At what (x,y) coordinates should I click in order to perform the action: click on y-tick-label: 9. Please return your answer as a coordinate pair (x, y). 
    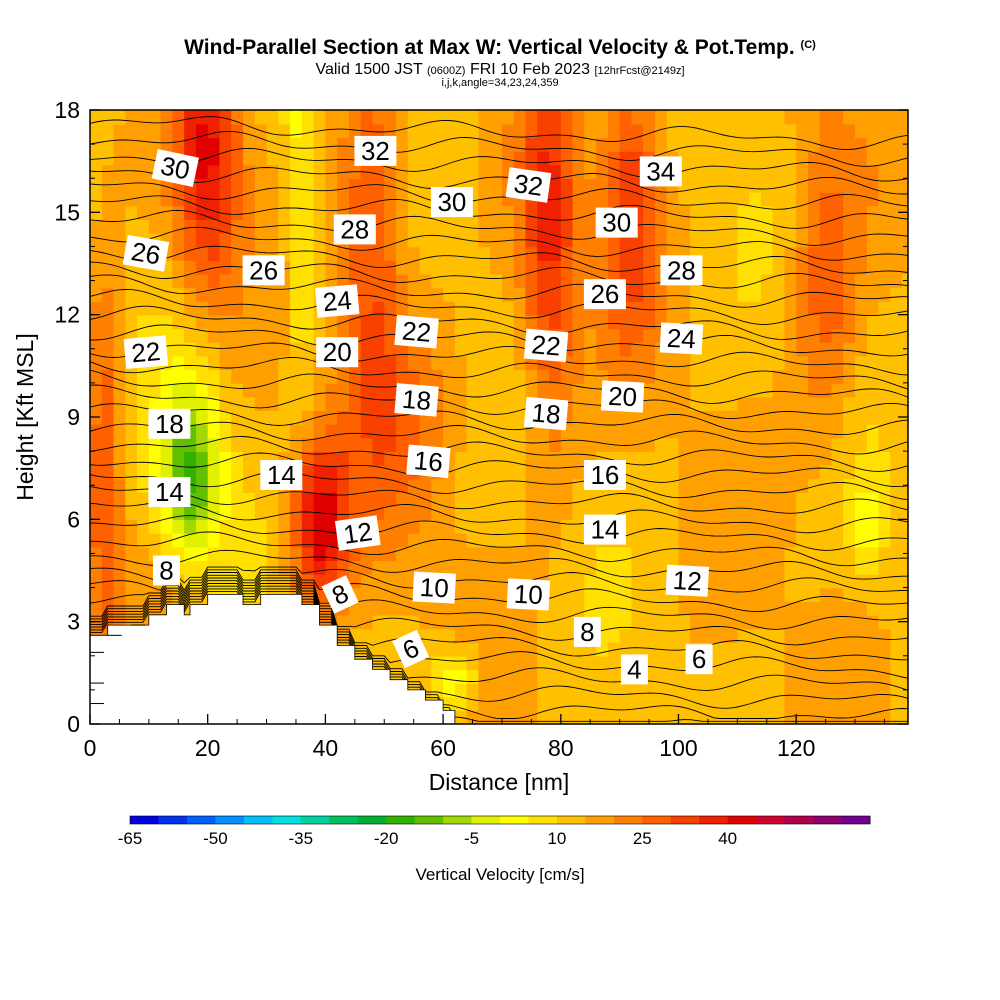
    Looking at the image, I should click on (73, 417).